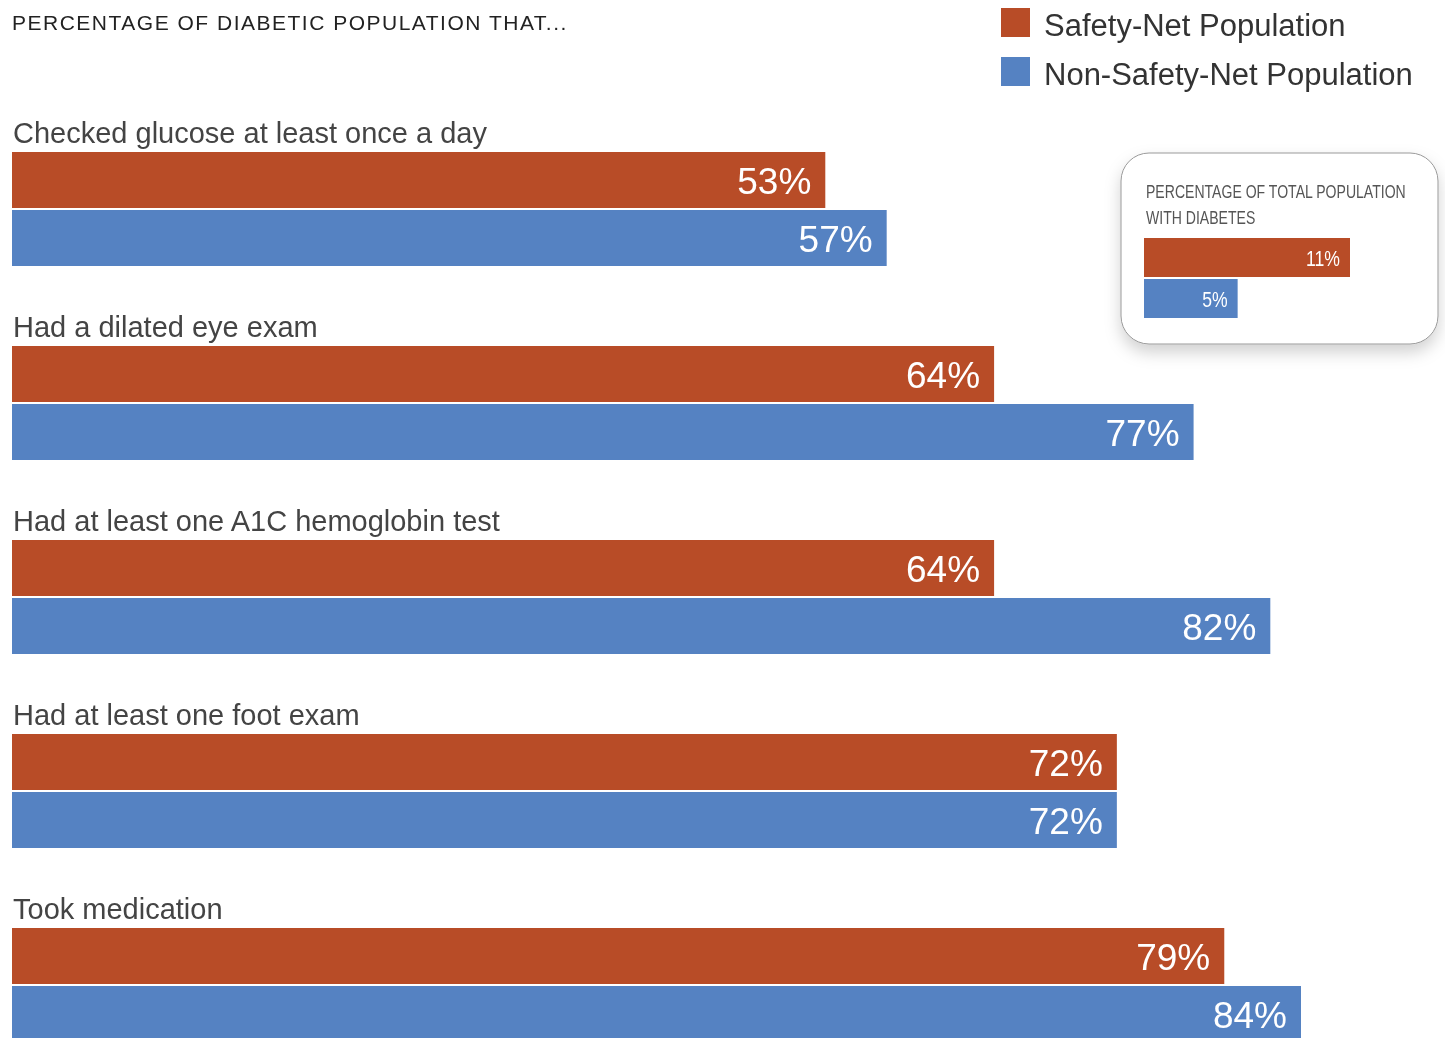  Describe the element at coordinates (1142, 433) in the screenshot. I see `data-label: 77%` at that location.